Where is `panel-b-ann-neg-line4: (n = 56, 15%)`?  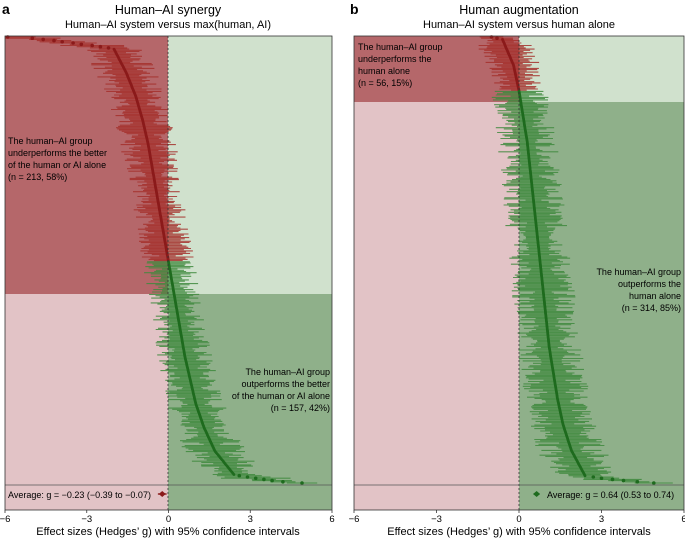 panel-b-ann-neg-line4: (n = 56, 15%) is located at coordinates (385, 83).